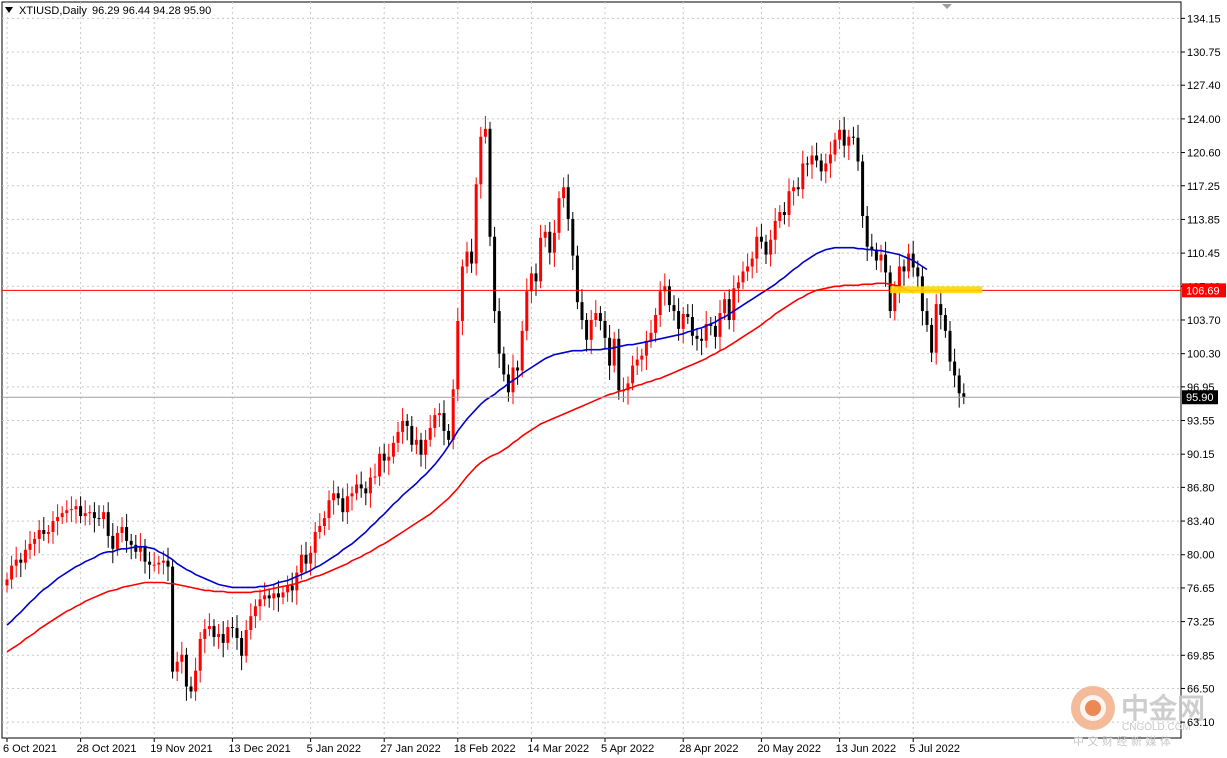 The width and height of the screenshot is (1227, 758). What do you see at coordinates (53, 11) in the screenshot?
I see `header-symbol-timeframe: XTIUSD,Daily` at bounding box center [53, 11].